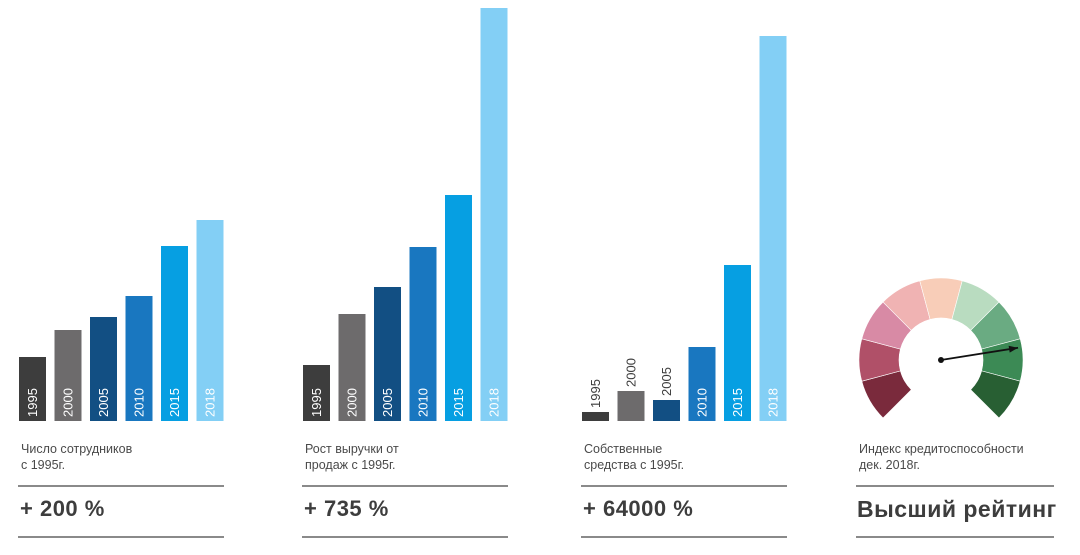 This screenshot has height=555, width=1080. Describe the element at coordinates (638, 508) in the screenshot. I see `equity-growth: + 64000 %` at that location.